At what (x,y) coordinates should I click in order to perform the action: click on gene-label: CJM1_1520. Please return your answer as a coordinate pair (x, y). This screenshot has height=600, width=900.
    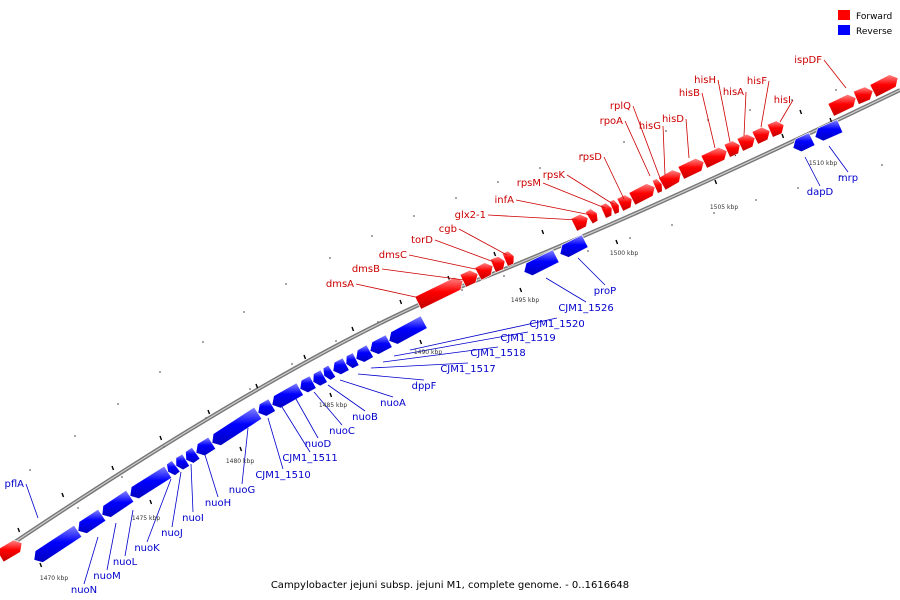
    Looking at the image, I should click on (556, 324).